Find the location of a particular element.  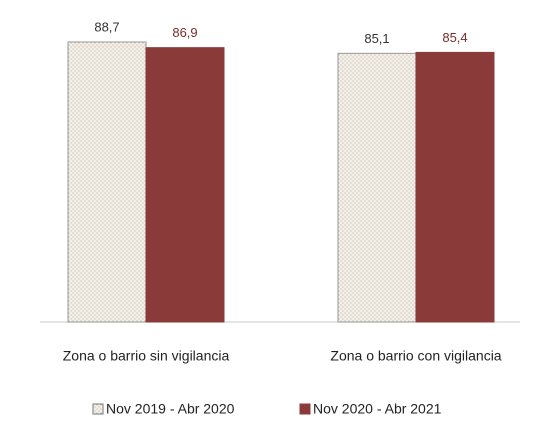

value-label: 85,4 is located at coordinates (454, 37).